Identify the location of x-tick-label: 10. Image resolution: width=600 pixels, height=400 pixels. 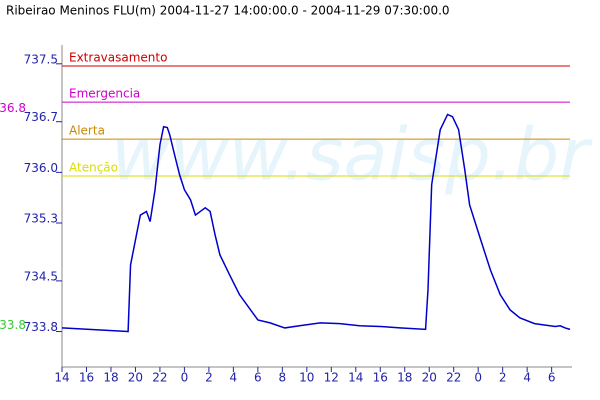
(306, 378).